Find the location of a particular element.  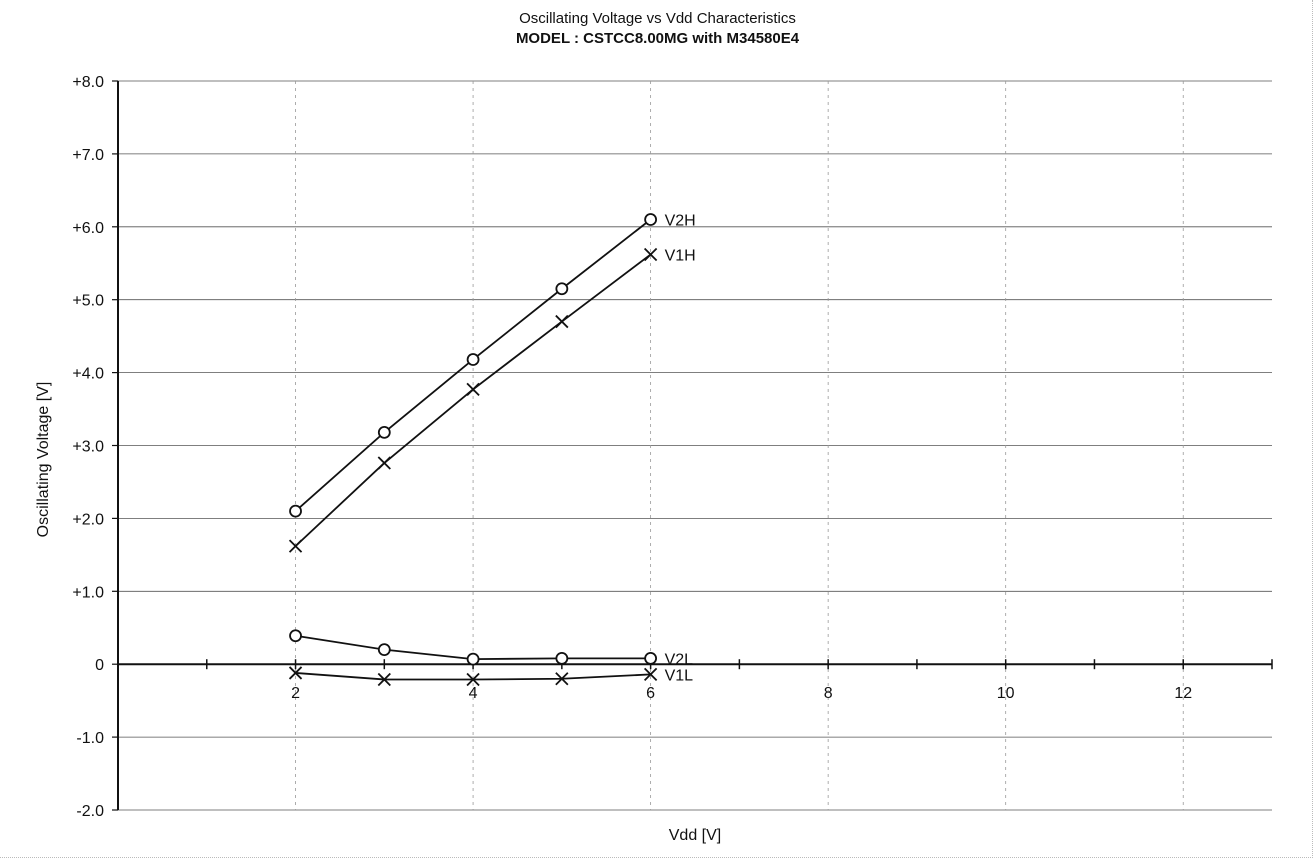

x-tick-label: 2 is located at coordinates (295, 693).